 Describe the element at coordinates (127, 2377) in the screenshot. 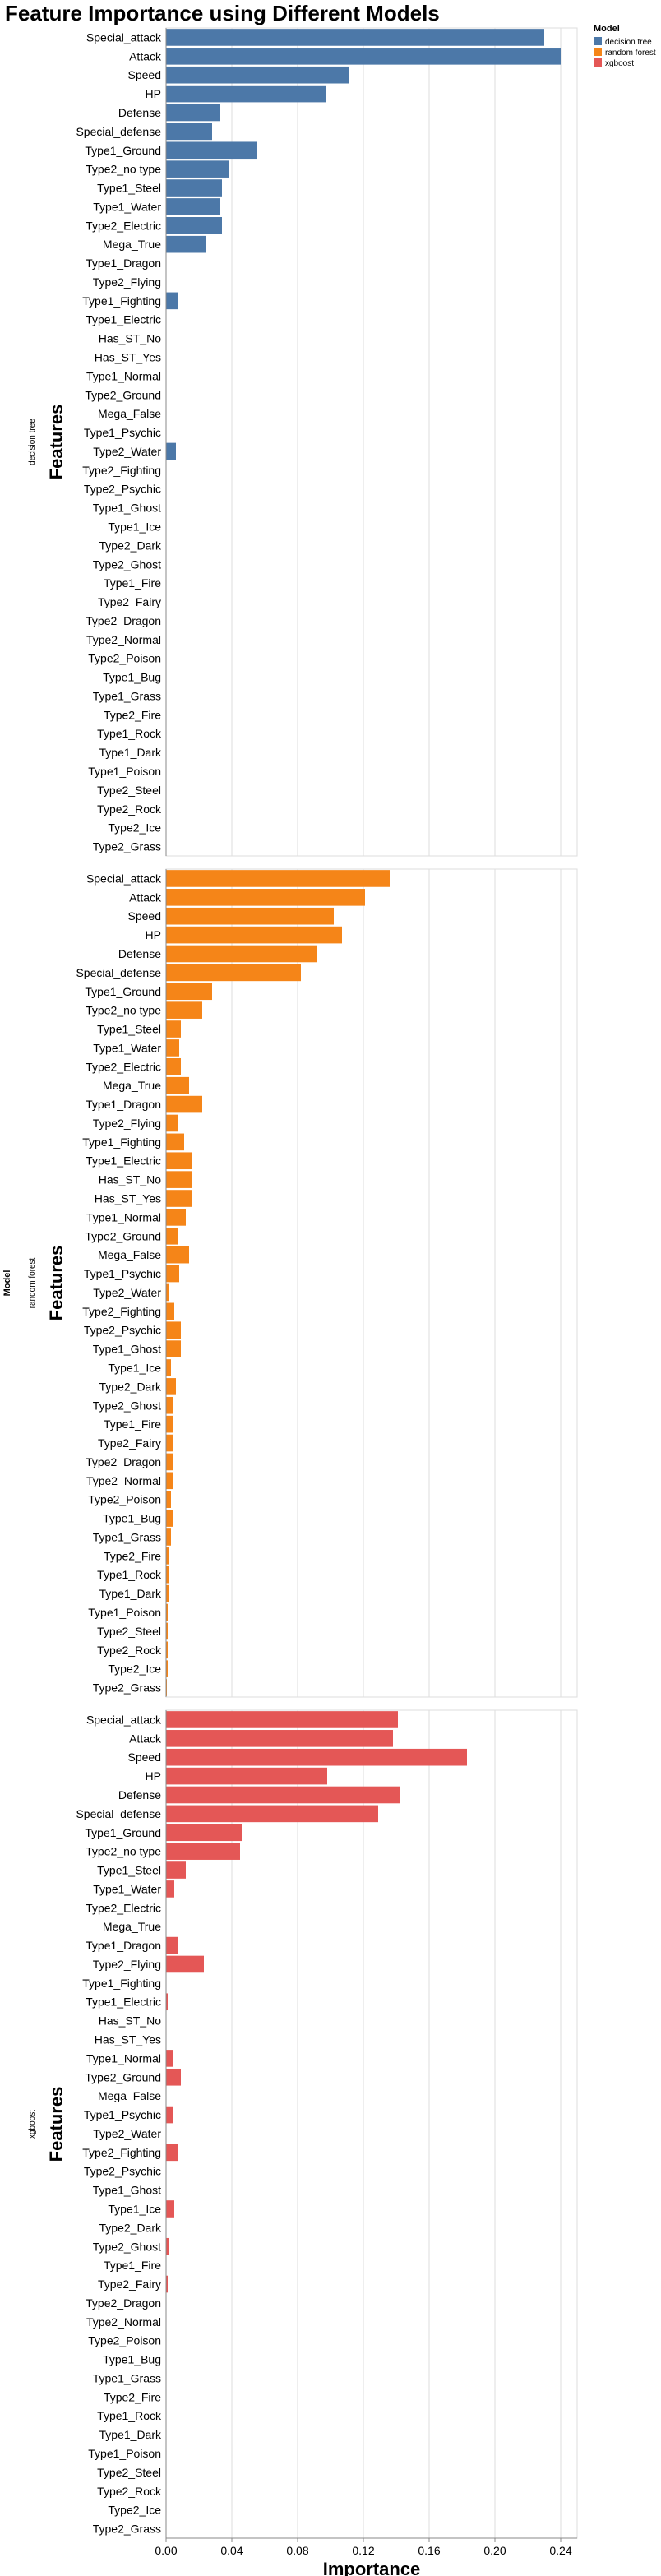

I see `y-tick-label: Type1_Grass` at that location.